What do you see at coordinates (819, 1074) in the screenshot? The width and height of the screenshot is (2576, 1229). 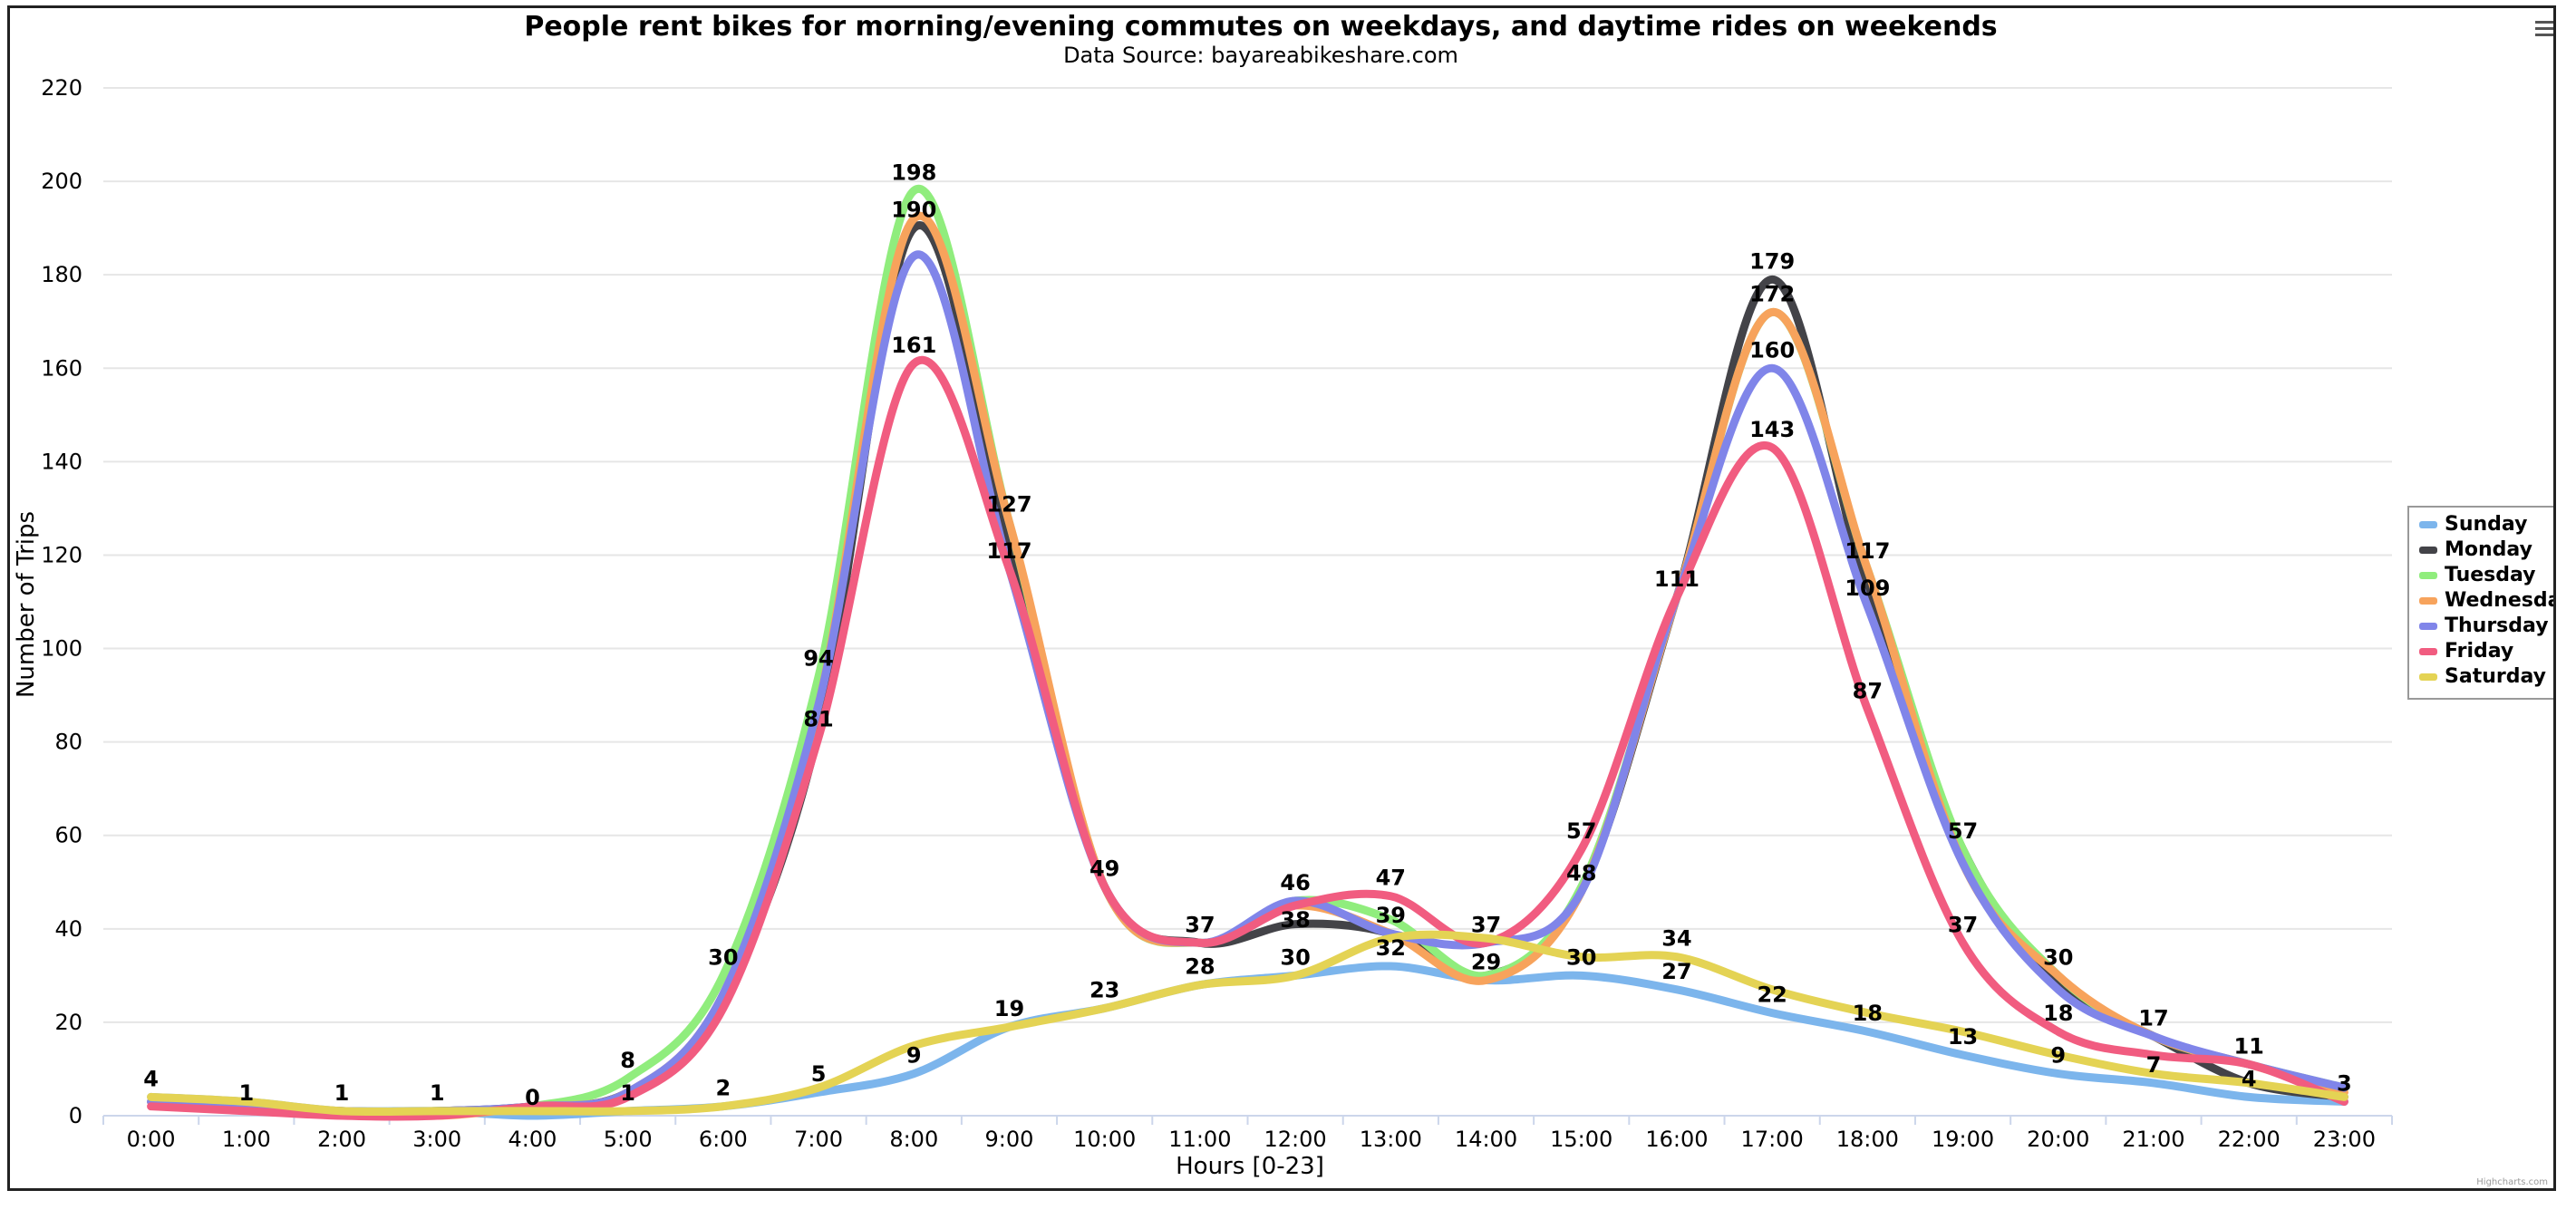 I see `data-label: 5` at bounding box center [819, 1074].